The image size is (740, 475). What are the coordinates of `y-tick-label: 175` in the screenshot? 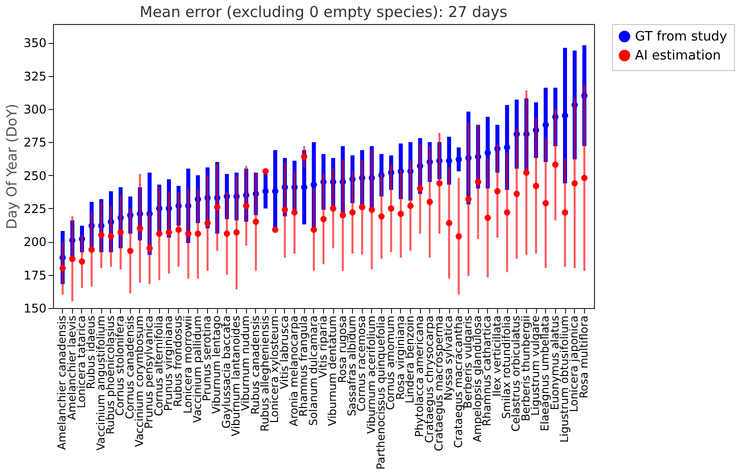 It's located at (35, 275).